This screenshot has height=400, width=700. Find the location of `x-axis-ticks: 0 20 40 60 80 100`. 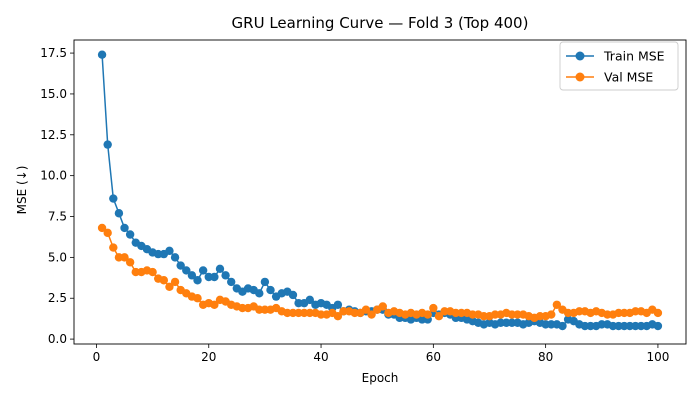

x-axis-ticks: 0 20 40 60 80 100 is located at coordinates (381, 354).